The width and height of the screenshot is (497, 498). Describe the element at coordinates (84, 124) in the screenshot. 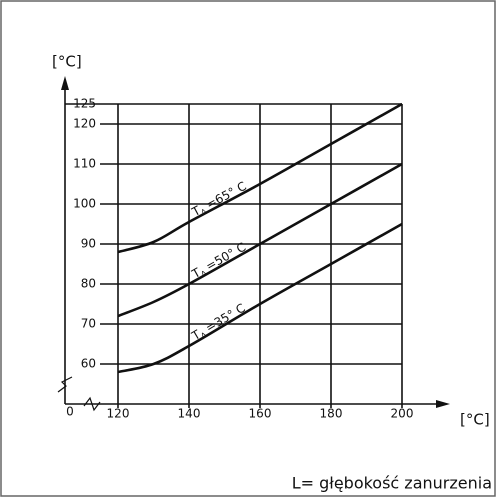

I see `y-tick-label: 120` at that location.